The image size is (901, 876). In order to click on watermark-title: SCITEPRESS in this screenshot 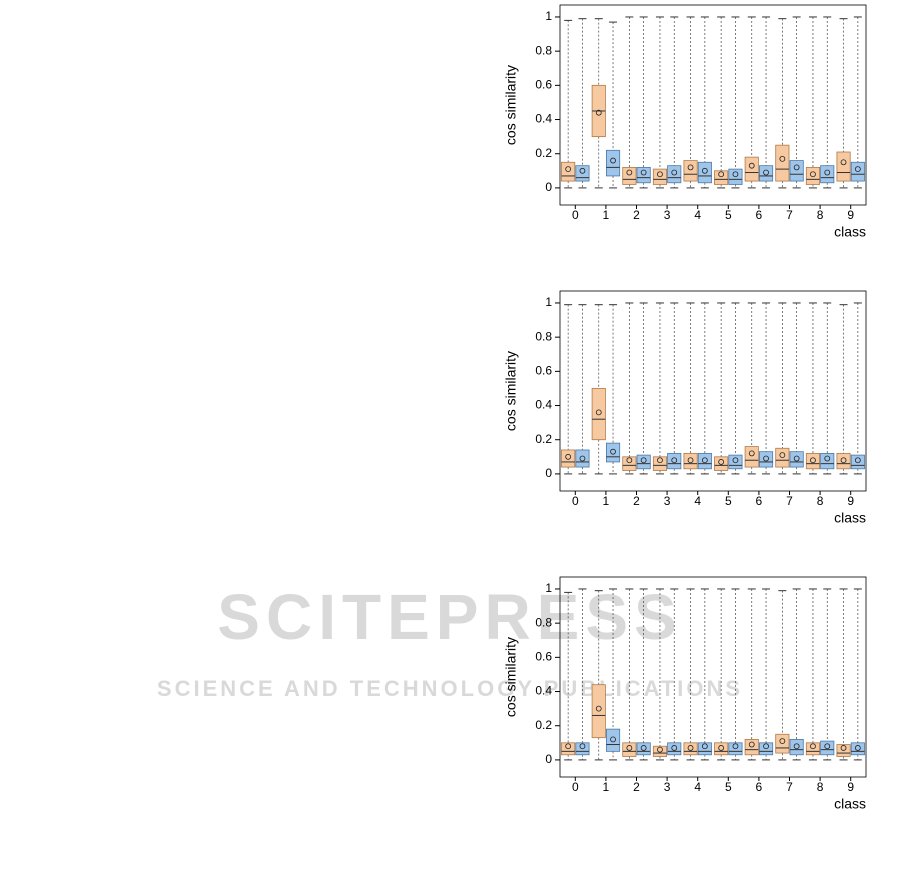, I will do `click(449, 617)`.